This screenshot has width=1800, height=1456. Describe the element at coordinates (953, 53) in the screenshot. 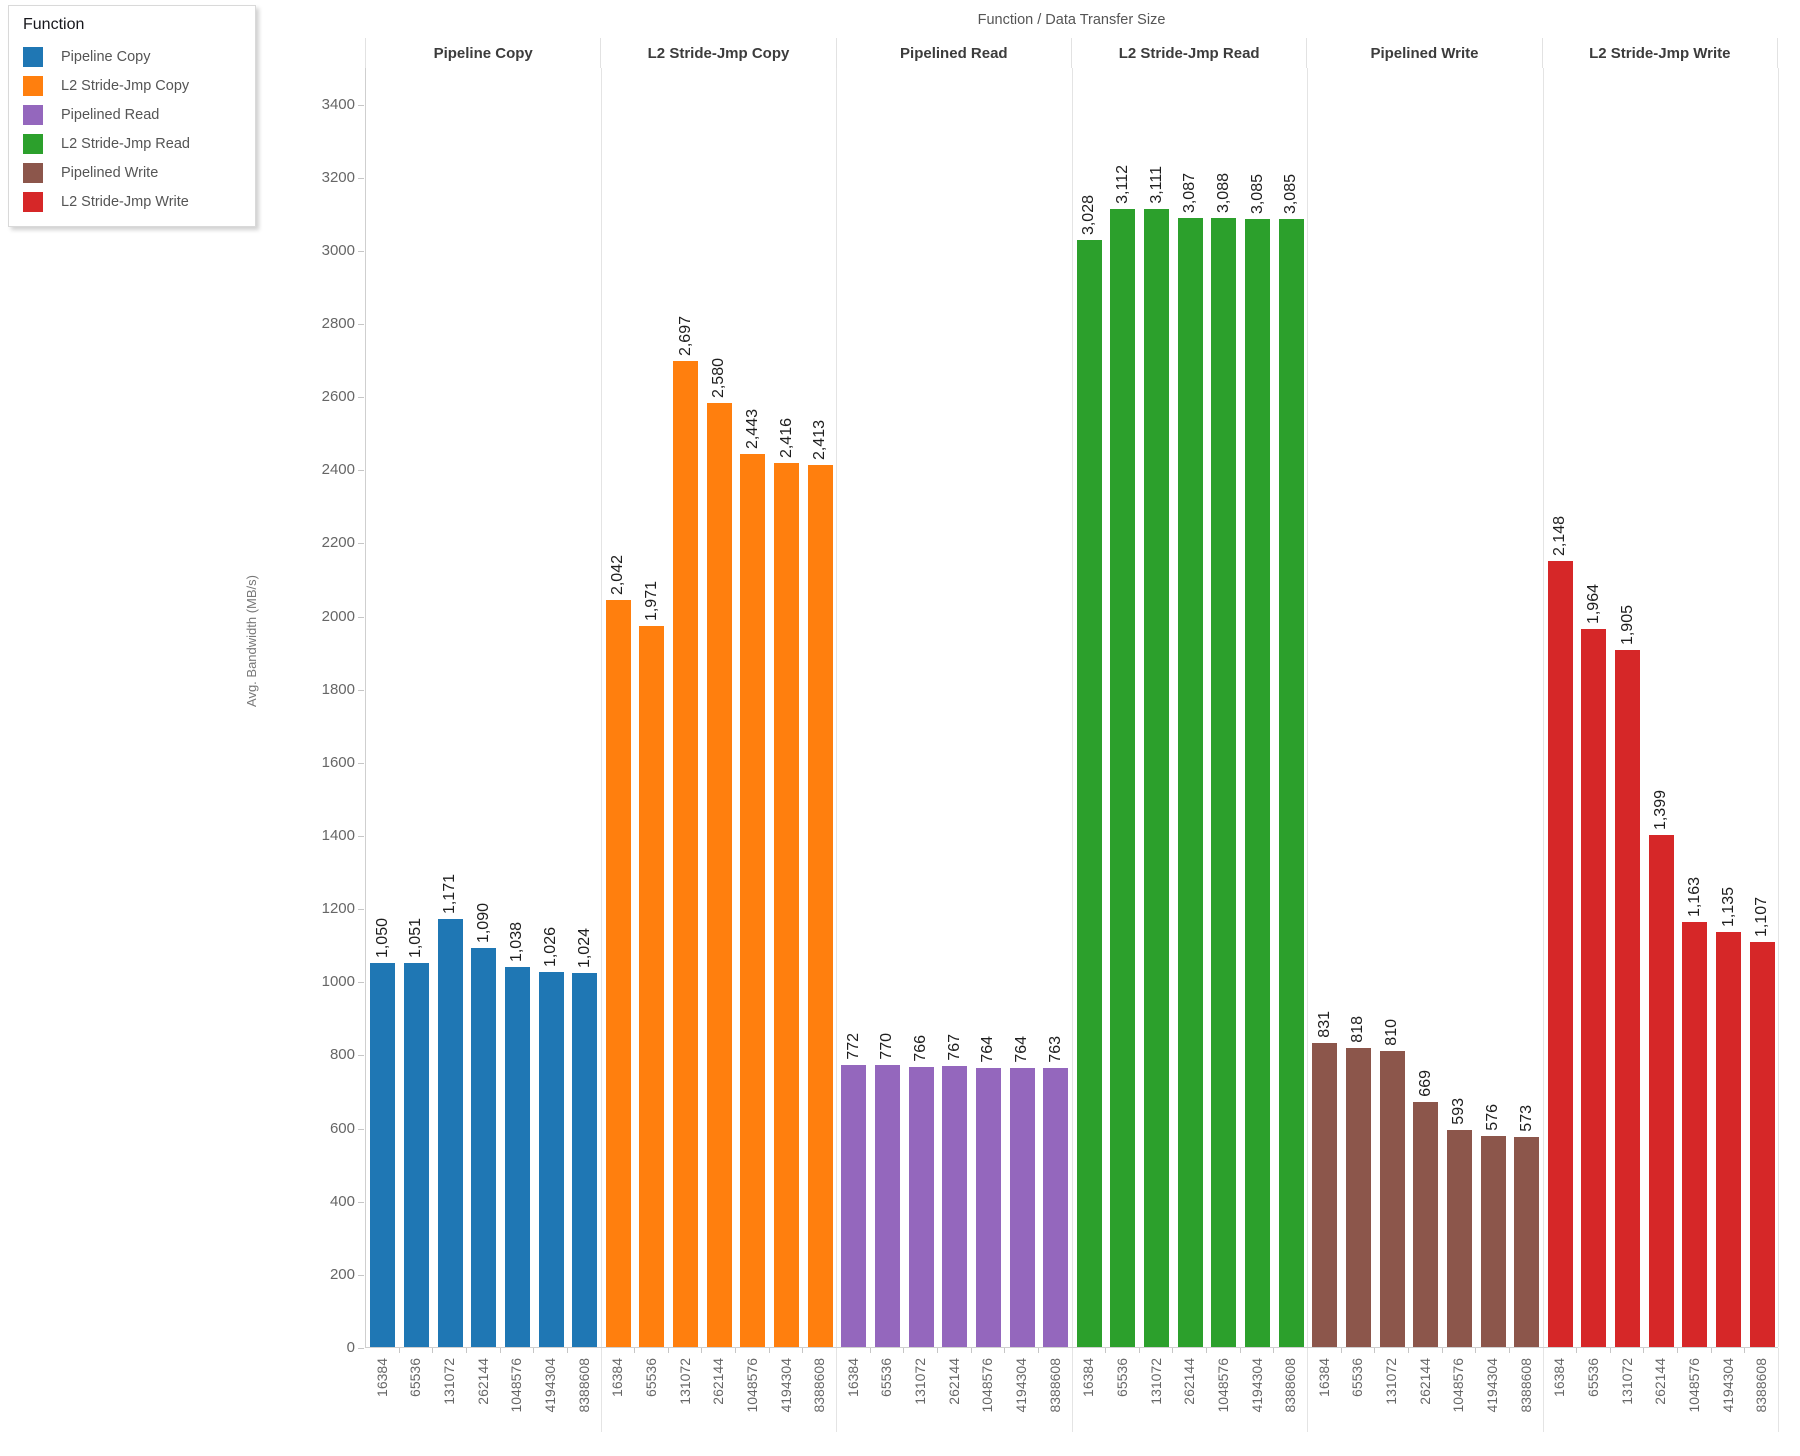

I see `column-header-pipelined-read: Pipelined Read` at that location.